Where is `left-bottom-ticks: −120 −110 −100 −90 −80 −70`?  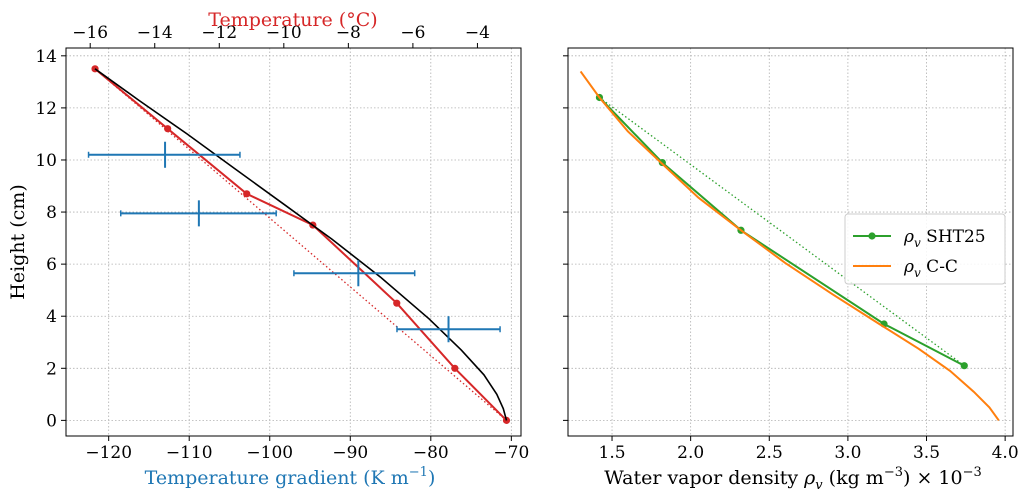 left-bottom-ticks: −120 −110 −100 −90 −80 −70 is located at coordinates (307, 449).